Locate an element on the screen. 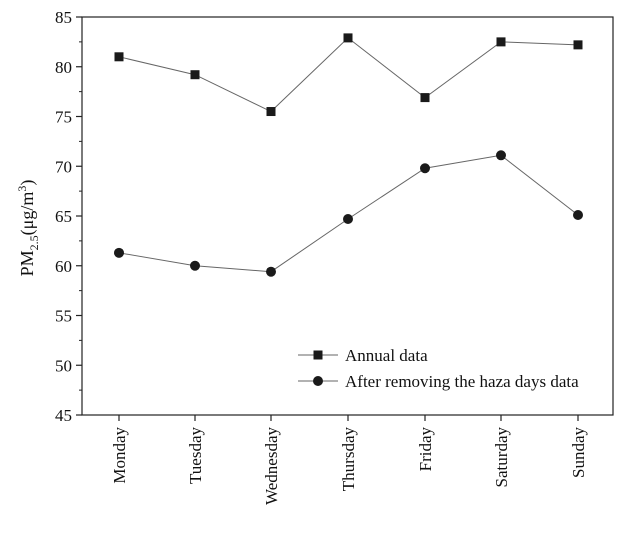  y-axis-label-sup: 3 is located at coordinates (22, 189).